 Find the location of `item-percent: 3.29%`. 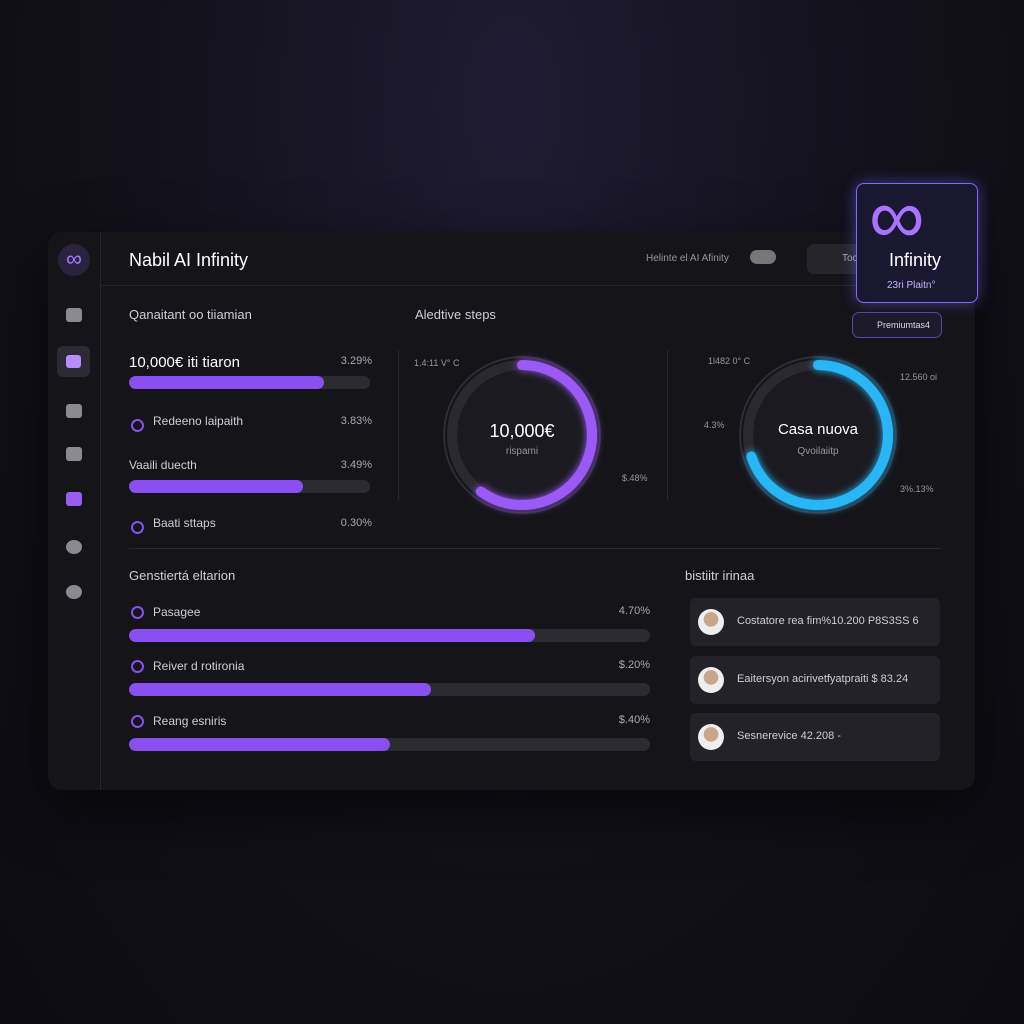

item-percent: 3.29% is located at coordinates (356, 361).